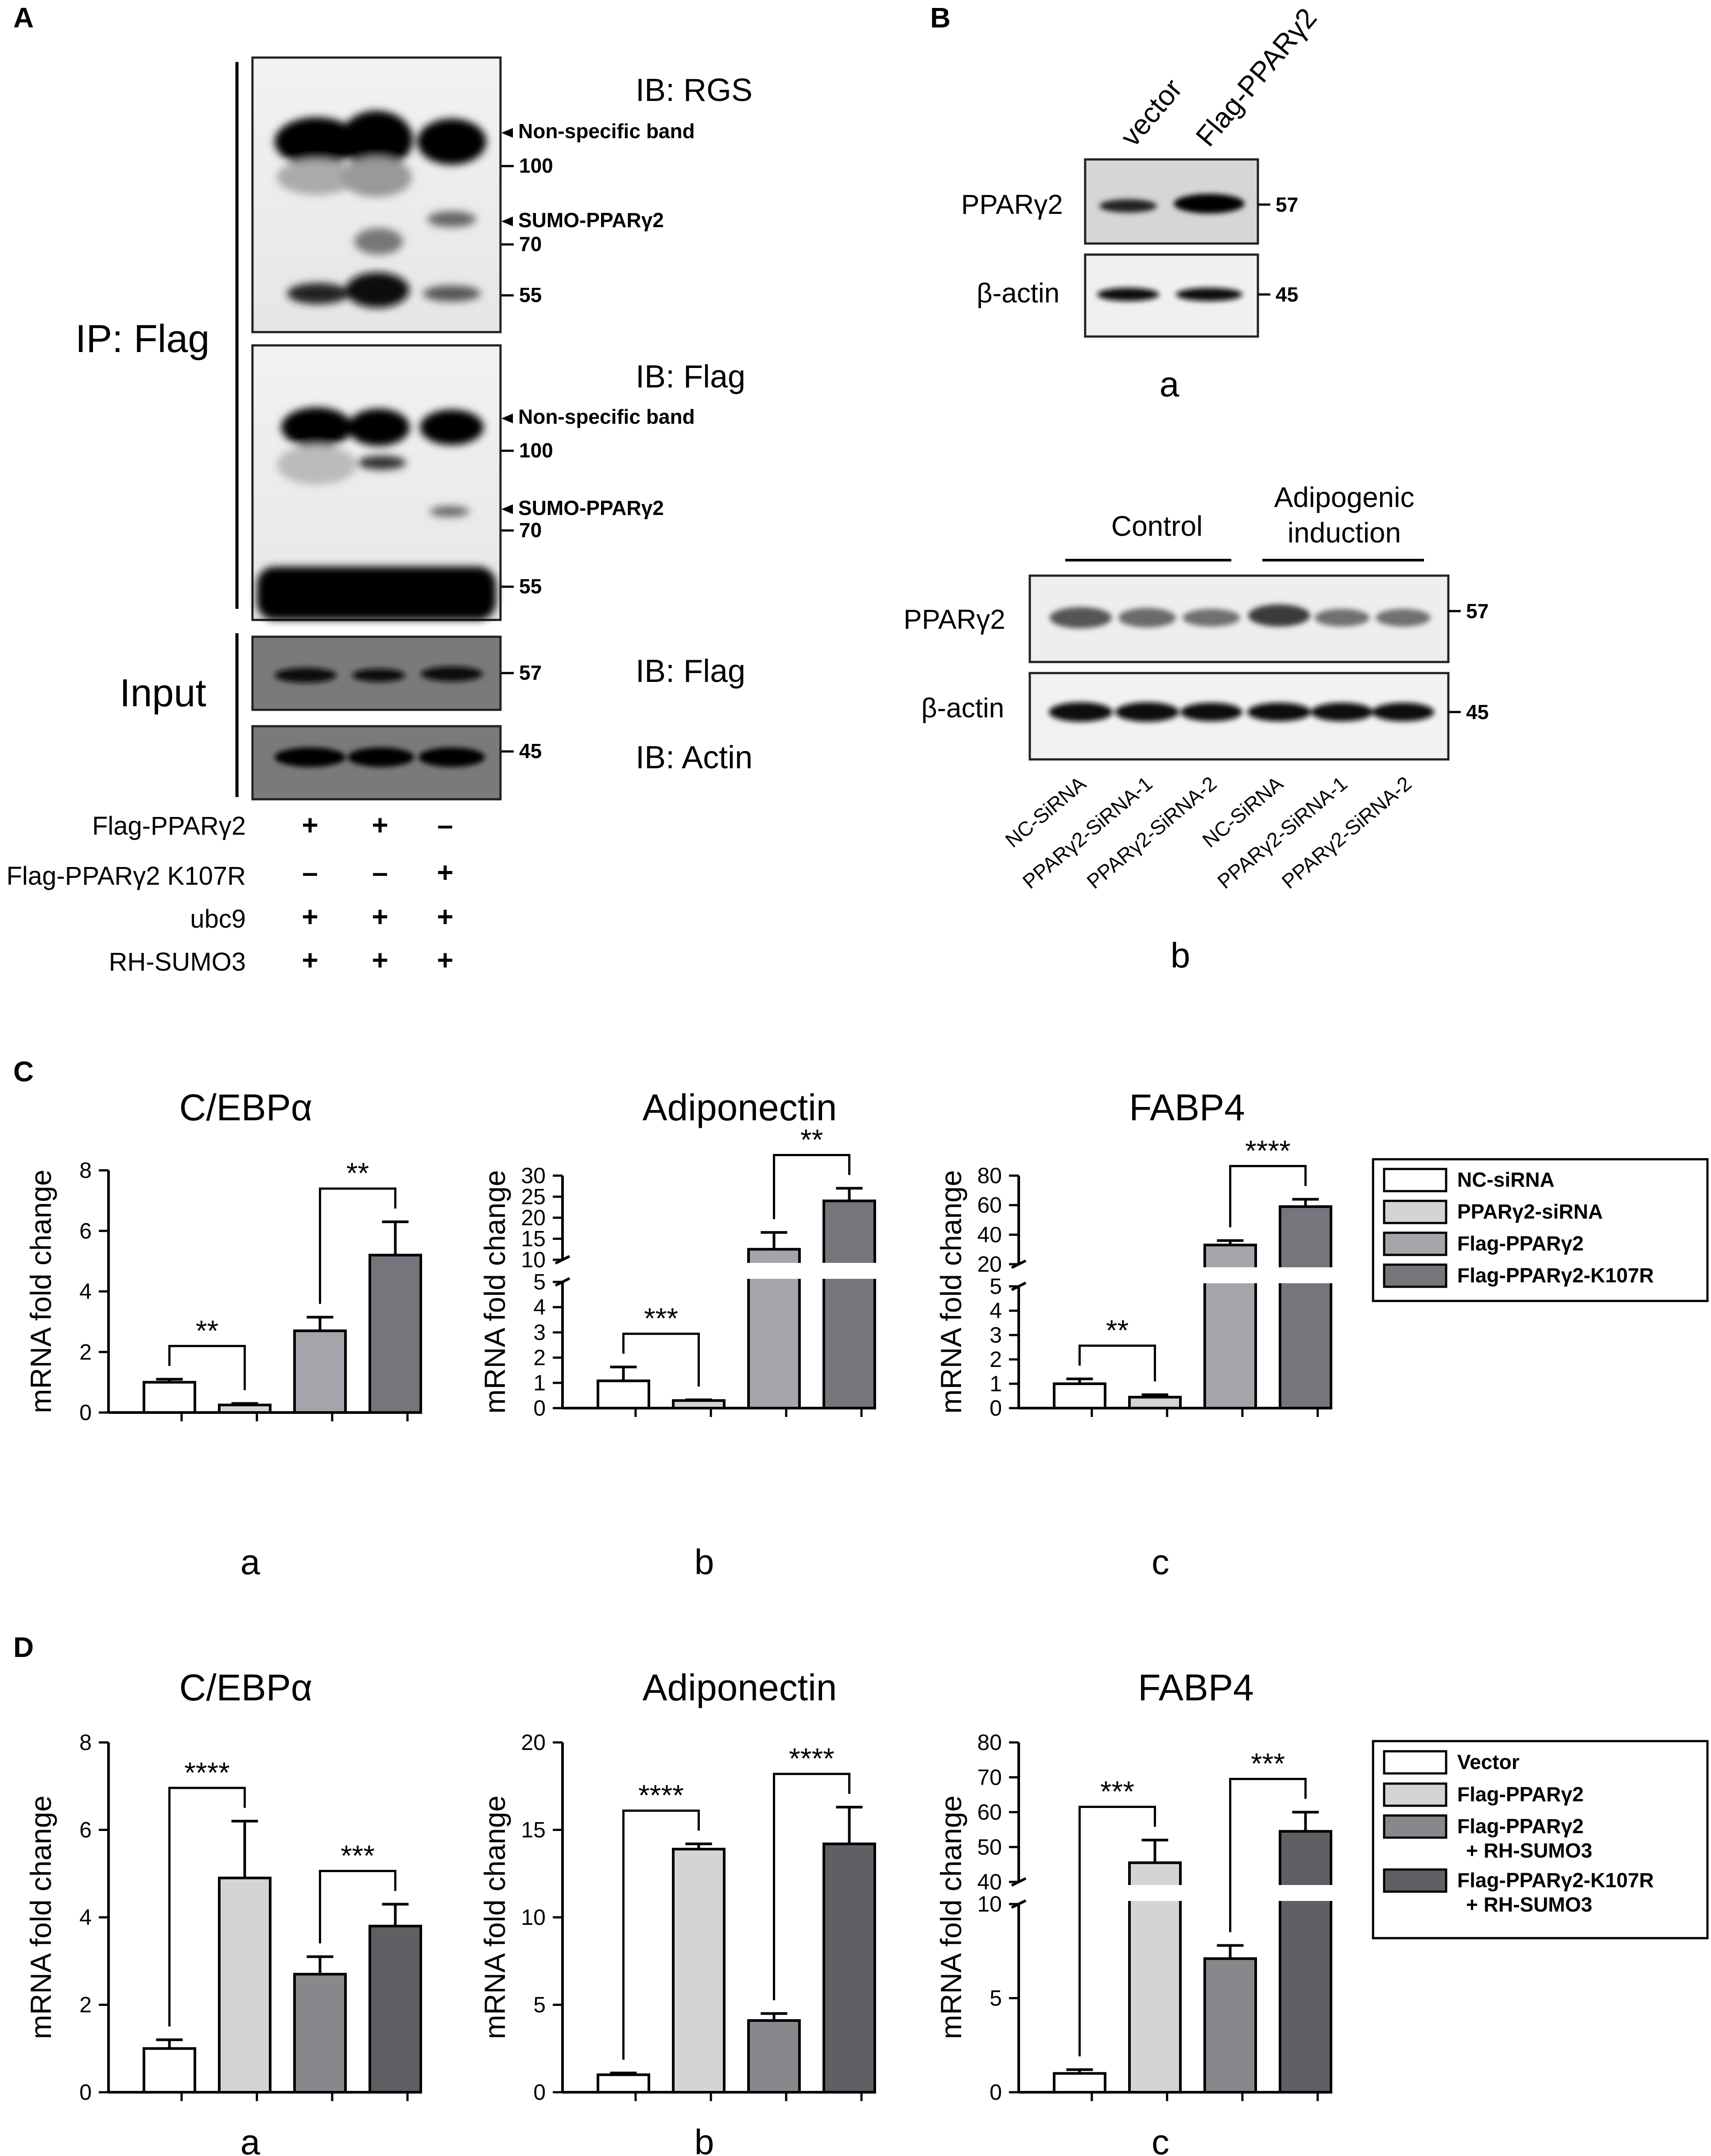 The image size is (1711, 2156). What do you see at coordinates (169, 826) in the screenshot?
I see `cond-label-1: Flag-PPARγ2` at bounding box center [169, 826].